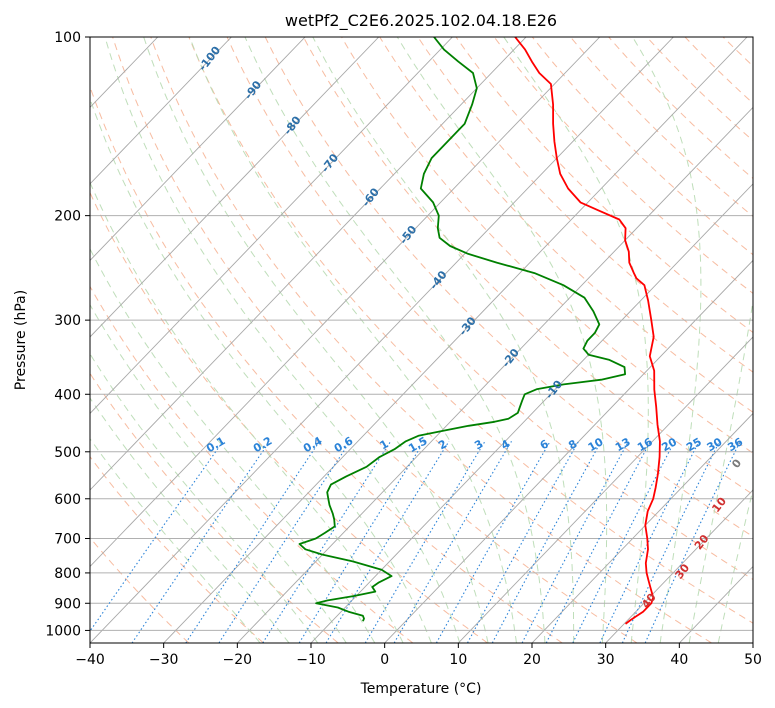  Describe the element at coordinates (606, 660) in the screenshot. I see `x-tick-label: 30` at that location.